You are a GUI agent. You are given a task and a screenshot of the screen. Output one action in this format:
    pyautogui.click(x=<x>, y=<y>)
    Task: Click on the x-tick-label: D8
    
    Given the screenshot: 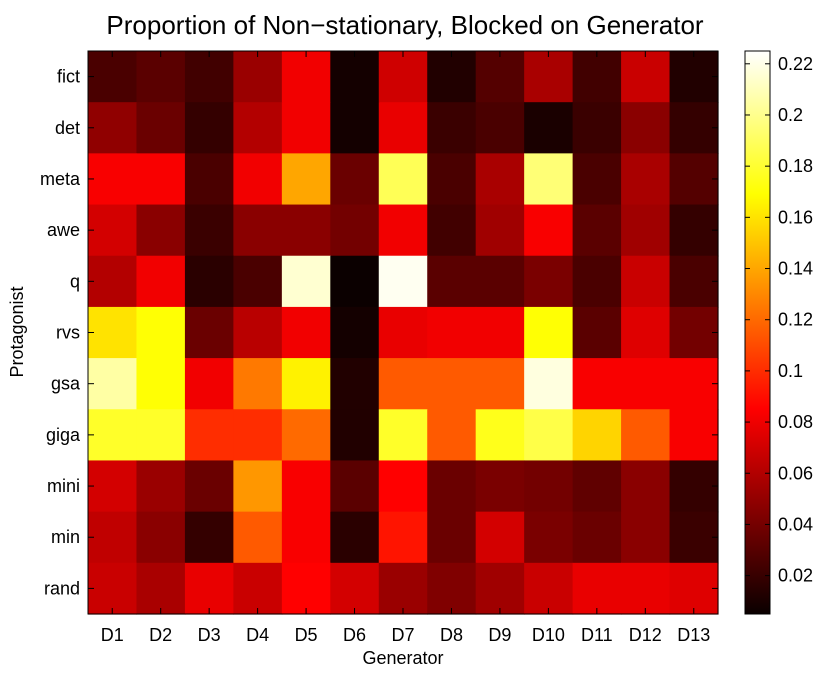 What is the action you would take?
    pyautogui.click(x=451, y=635)
    